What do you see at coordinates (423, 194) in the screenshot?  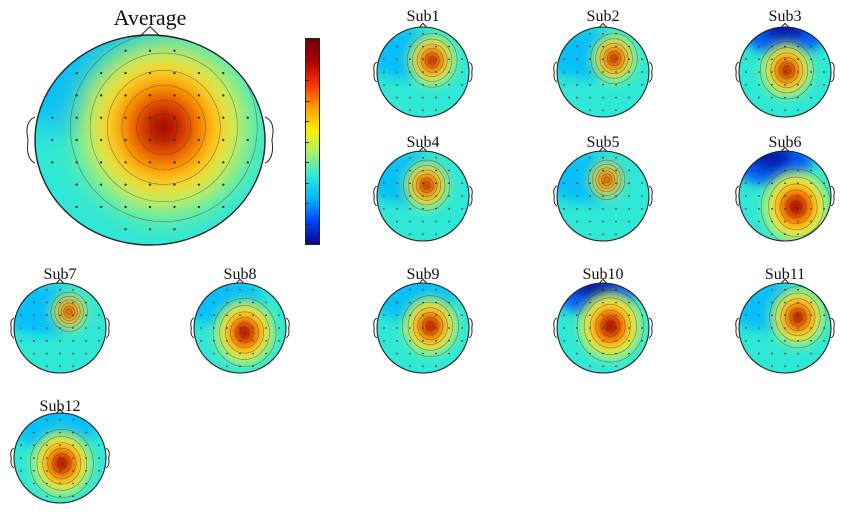 I see `sub4-scalp-map` at bounding box center [423, 194].